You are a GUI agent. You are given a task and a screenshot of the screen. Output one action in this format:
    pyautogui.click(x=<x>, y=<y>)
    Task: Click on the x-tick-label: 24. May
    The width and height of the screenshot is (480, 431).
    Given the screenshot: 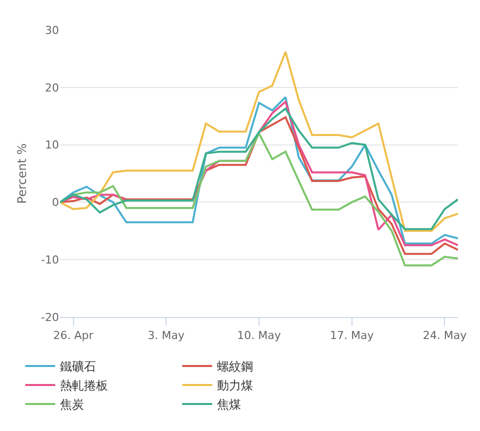 What is the action you would take?
    pyautogui.click(x=445, y=335)
    